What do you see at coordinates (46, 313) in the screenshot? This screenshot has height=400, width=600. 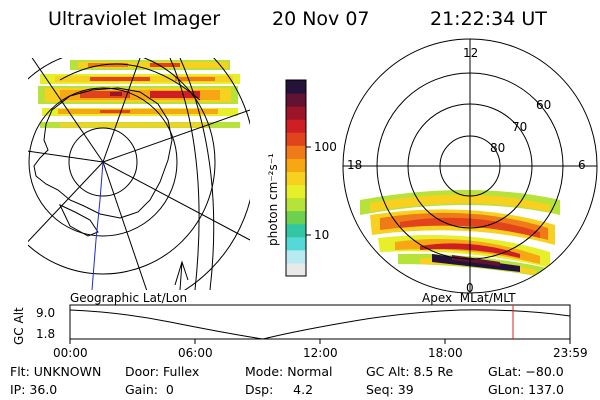 I see `altitude-ytick-high: 9.0` at bounding box center [46, 313].